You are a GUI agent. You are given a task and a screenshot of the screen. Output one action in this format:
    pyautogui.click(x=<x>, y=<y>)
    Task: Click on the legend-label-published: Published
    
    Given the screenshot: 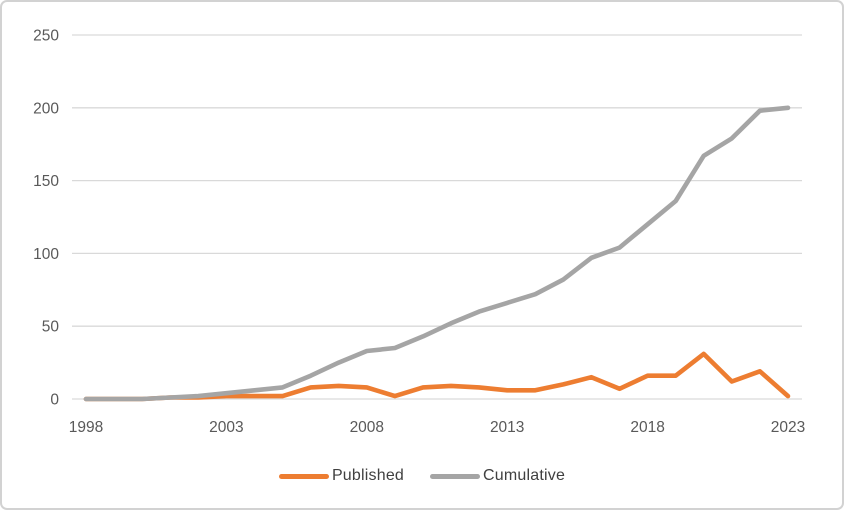 What is the action you would take?
    pyautogui.click(x=368, y=475)
    